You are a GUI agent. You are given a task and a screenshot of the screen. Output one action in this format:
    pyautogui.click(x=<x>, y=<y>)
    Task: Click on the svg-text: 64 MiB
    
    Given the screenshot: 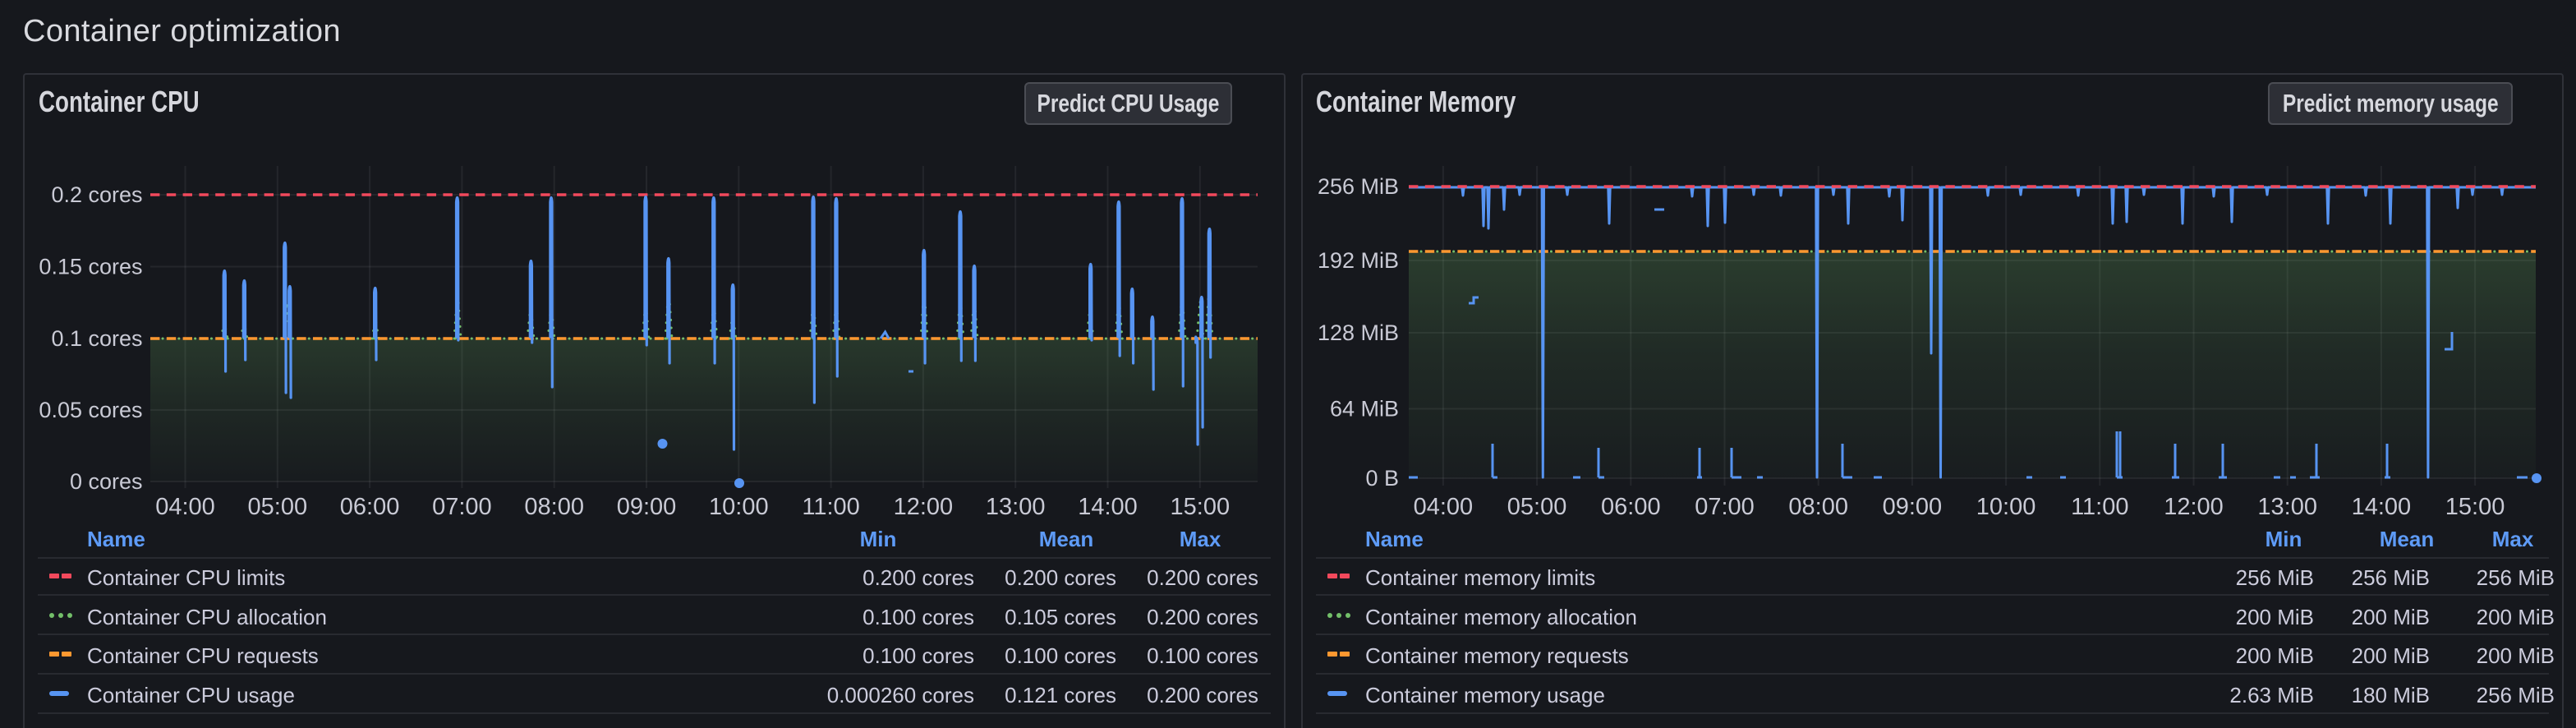 What is the action you would take?
    pyautogui.click(x=1364, y=409)
    